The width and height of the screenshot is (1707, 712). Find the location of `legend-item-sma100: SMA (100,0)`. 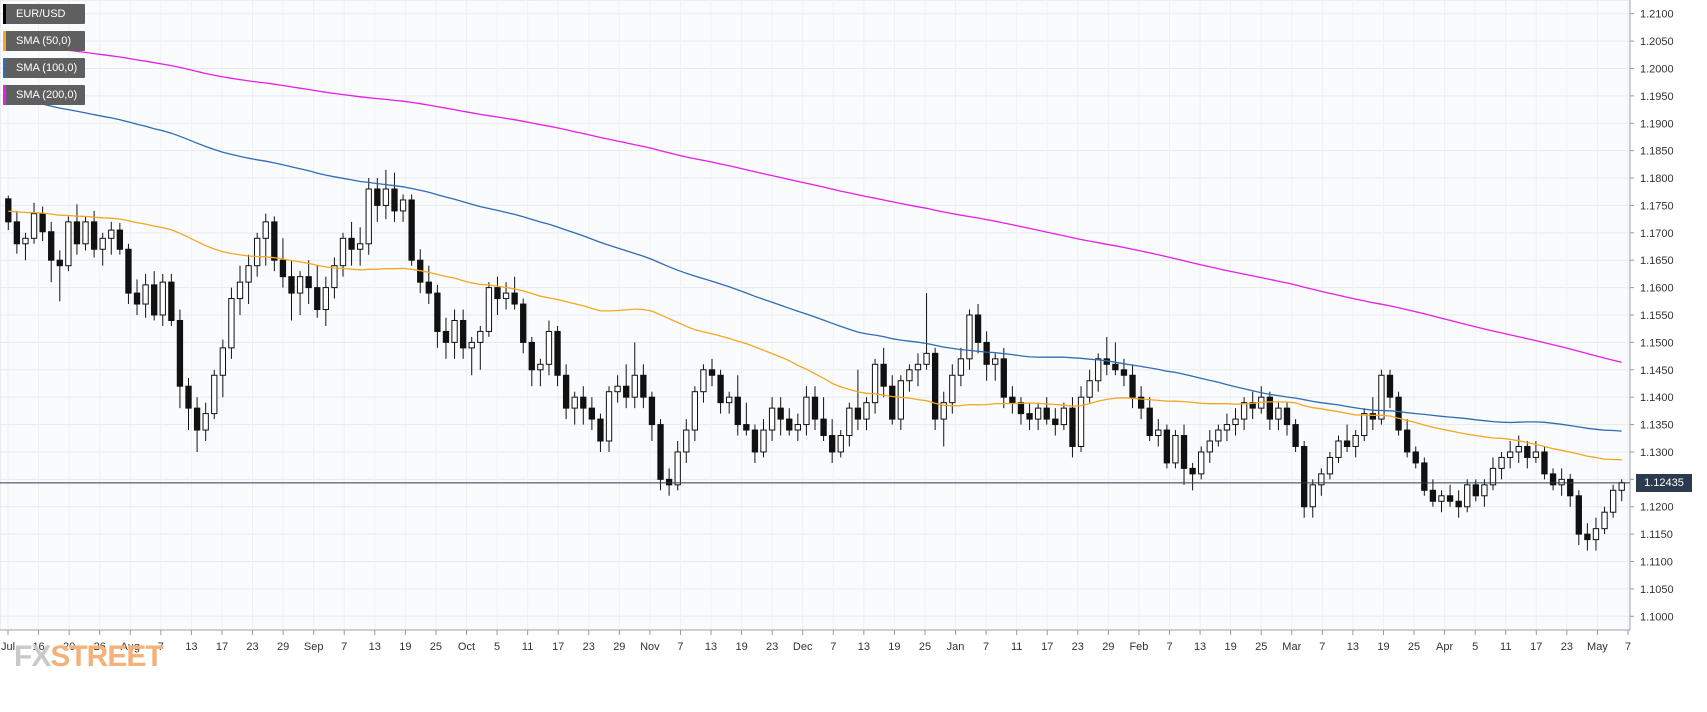

legend-item-sma100: SMA (100,0) is located at coordinates (44, 68).